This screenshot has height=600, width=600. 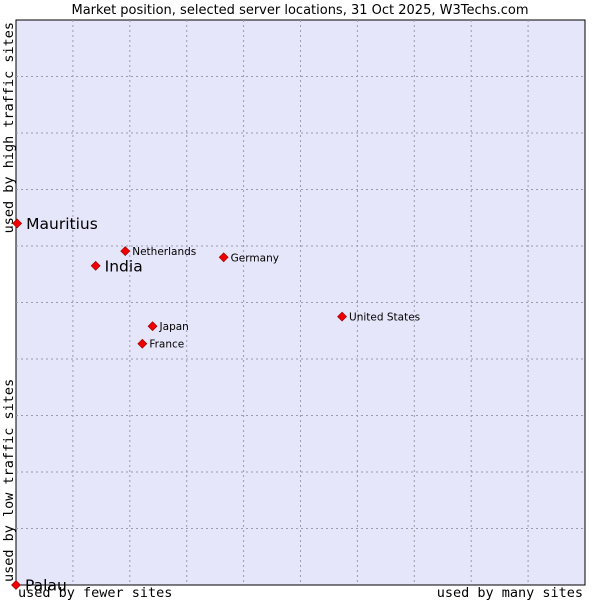 What do you see at coordinates (223, 257) in the screenshot?
I see `point-marker-germany` at bounding box center [223, 257].